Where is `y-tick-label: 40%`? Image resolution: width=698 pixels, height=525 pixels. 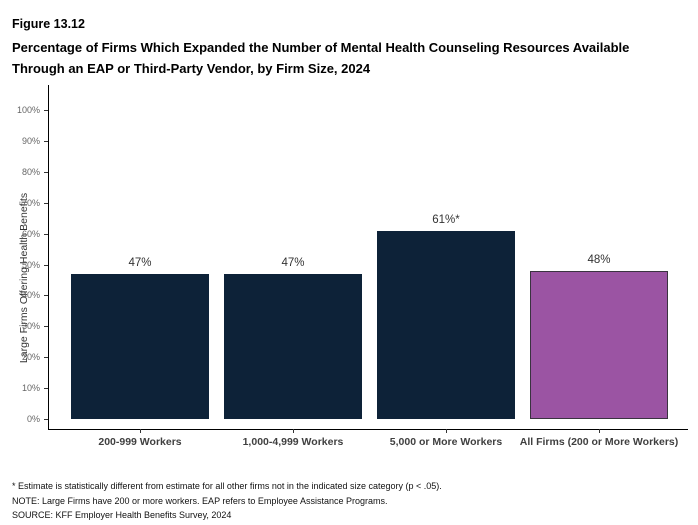 y-tick-label: 40% is located at coordinates (30, 295).